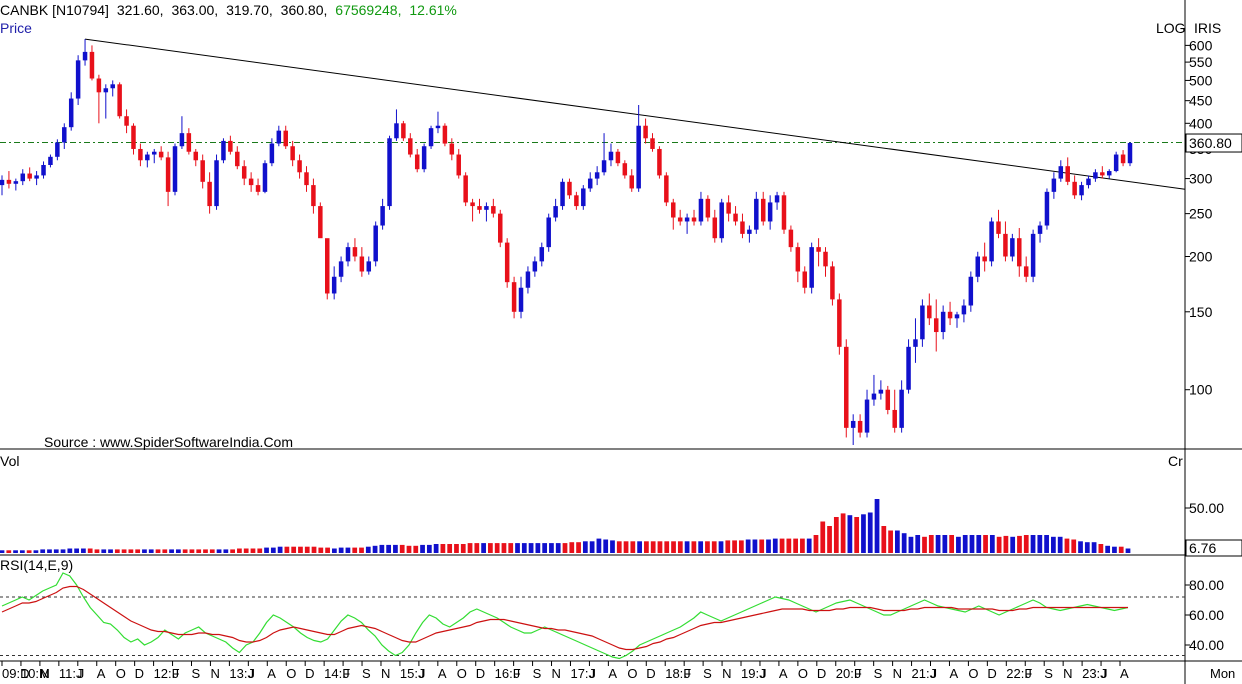 The width and height of the screenshot is (1242, 684). What do you see at coordinates (54, 10) in the screenshot?
I see `symbol-label: CANBK [N10794]` at bounding box center [54, 10].